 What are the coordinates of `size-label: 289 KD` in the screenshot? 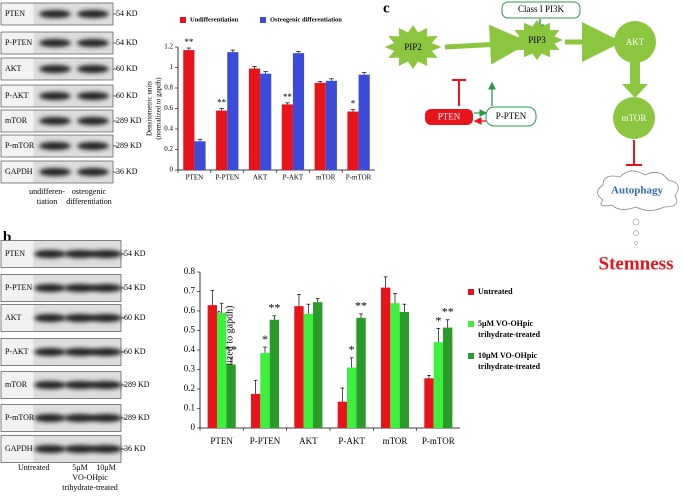 It's located at (129, 120).